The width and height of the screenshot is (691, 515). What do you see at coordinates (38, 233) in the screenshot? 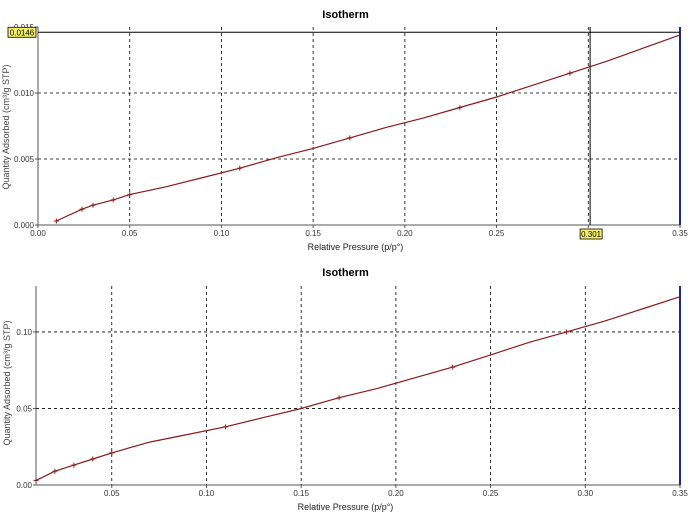
I see `x-tick-label: 0.00` at bounding box center [38, 233].